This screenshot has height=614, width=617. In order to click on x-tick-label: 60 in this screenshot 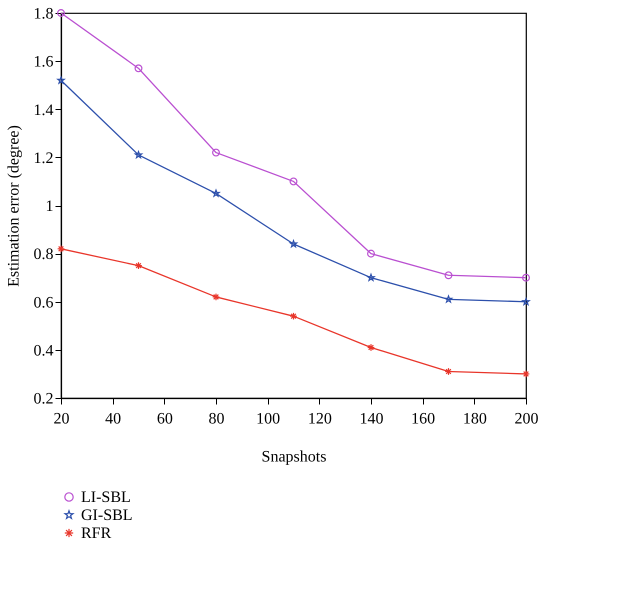, I will do `click(164, 419)`.